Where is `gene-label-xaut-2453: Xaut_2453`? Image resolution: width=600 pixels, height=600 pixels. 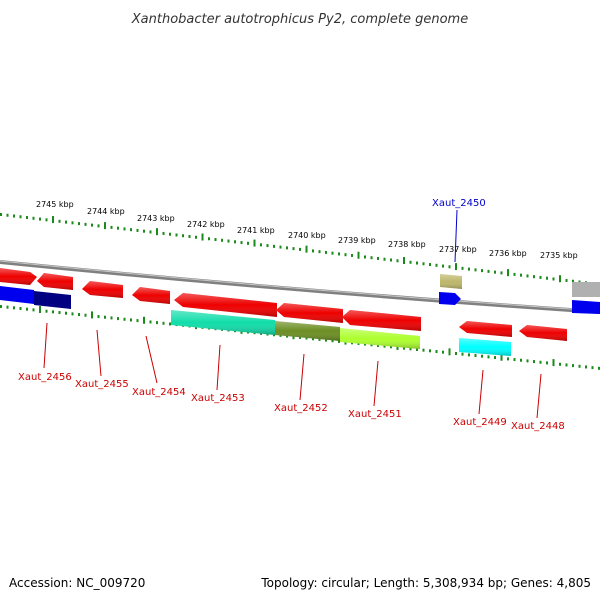
gene-label-xaut-2453: Xaut_2453 is located at coordinates (218, 398).